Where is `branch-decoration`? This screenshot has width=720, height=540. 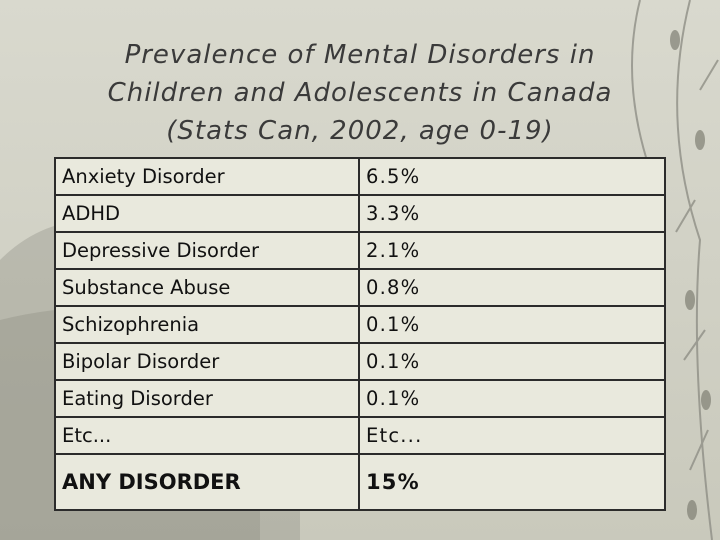 branch-decoration is located at coordinates (675, 270).